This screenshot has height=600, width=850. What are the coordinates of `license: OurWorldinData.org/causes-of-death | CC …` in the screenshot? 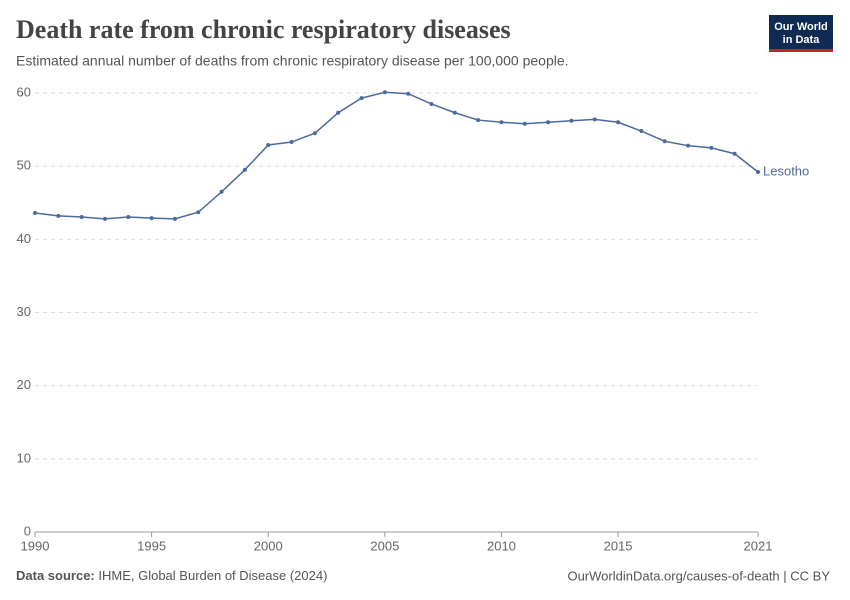 It's located at (698, 575).